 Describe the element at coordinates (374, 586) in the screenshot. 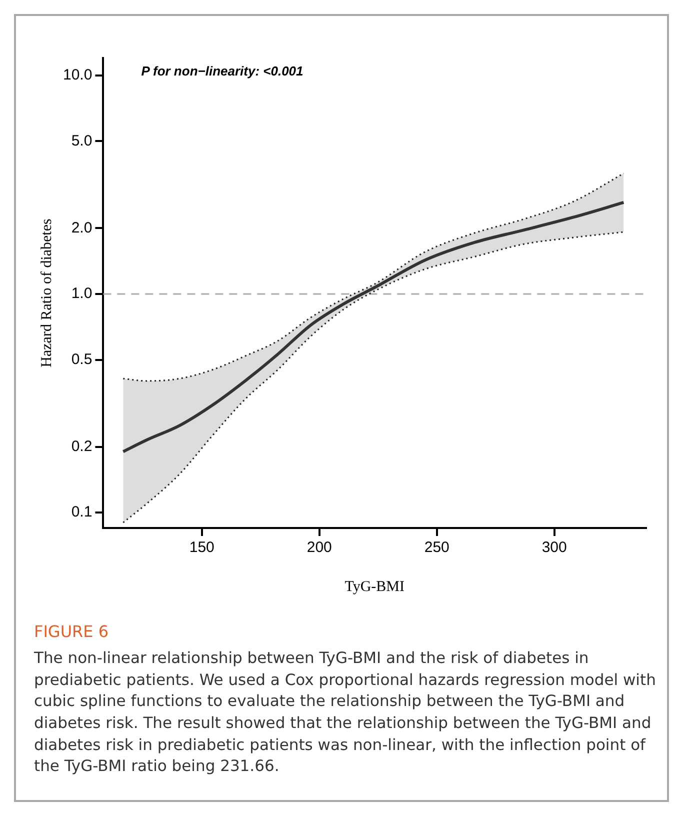

I see `x-axis-title: TyG-BMI` at that location.